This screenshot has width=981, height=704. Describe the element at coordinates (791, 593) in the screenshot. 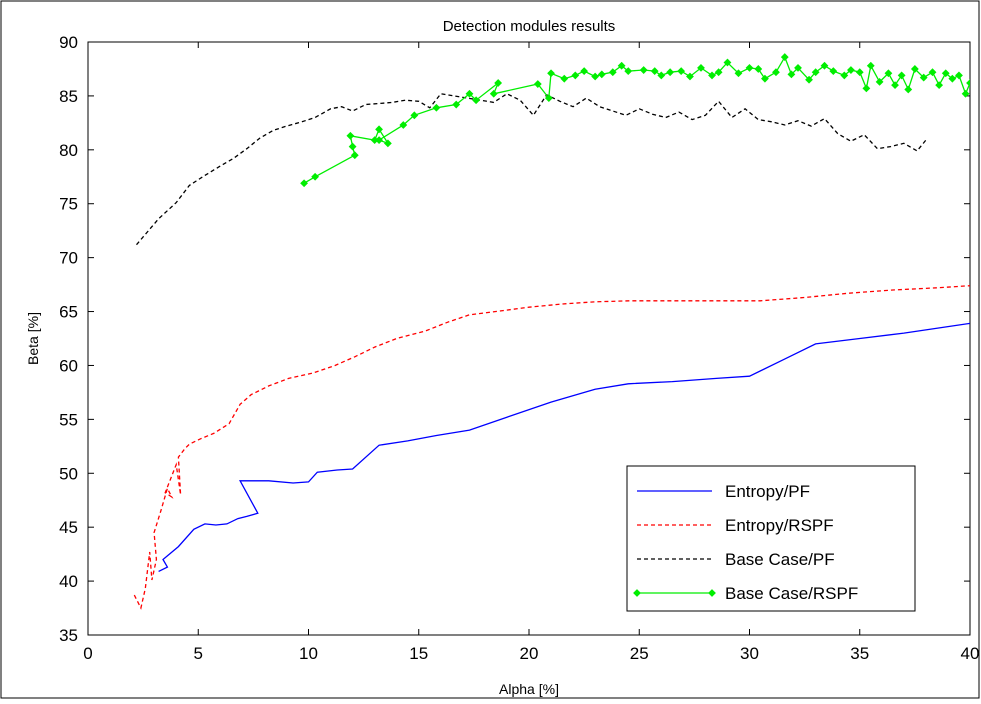

I see `legend-label: Base Case/RSPF` at that location.